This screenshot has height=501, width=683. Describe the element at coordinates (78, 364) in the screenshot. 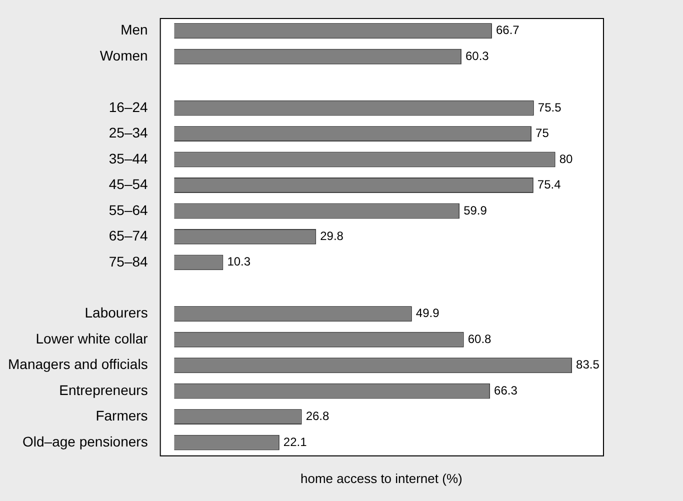

I see `y-tick-label: Managers and officials` at that location.